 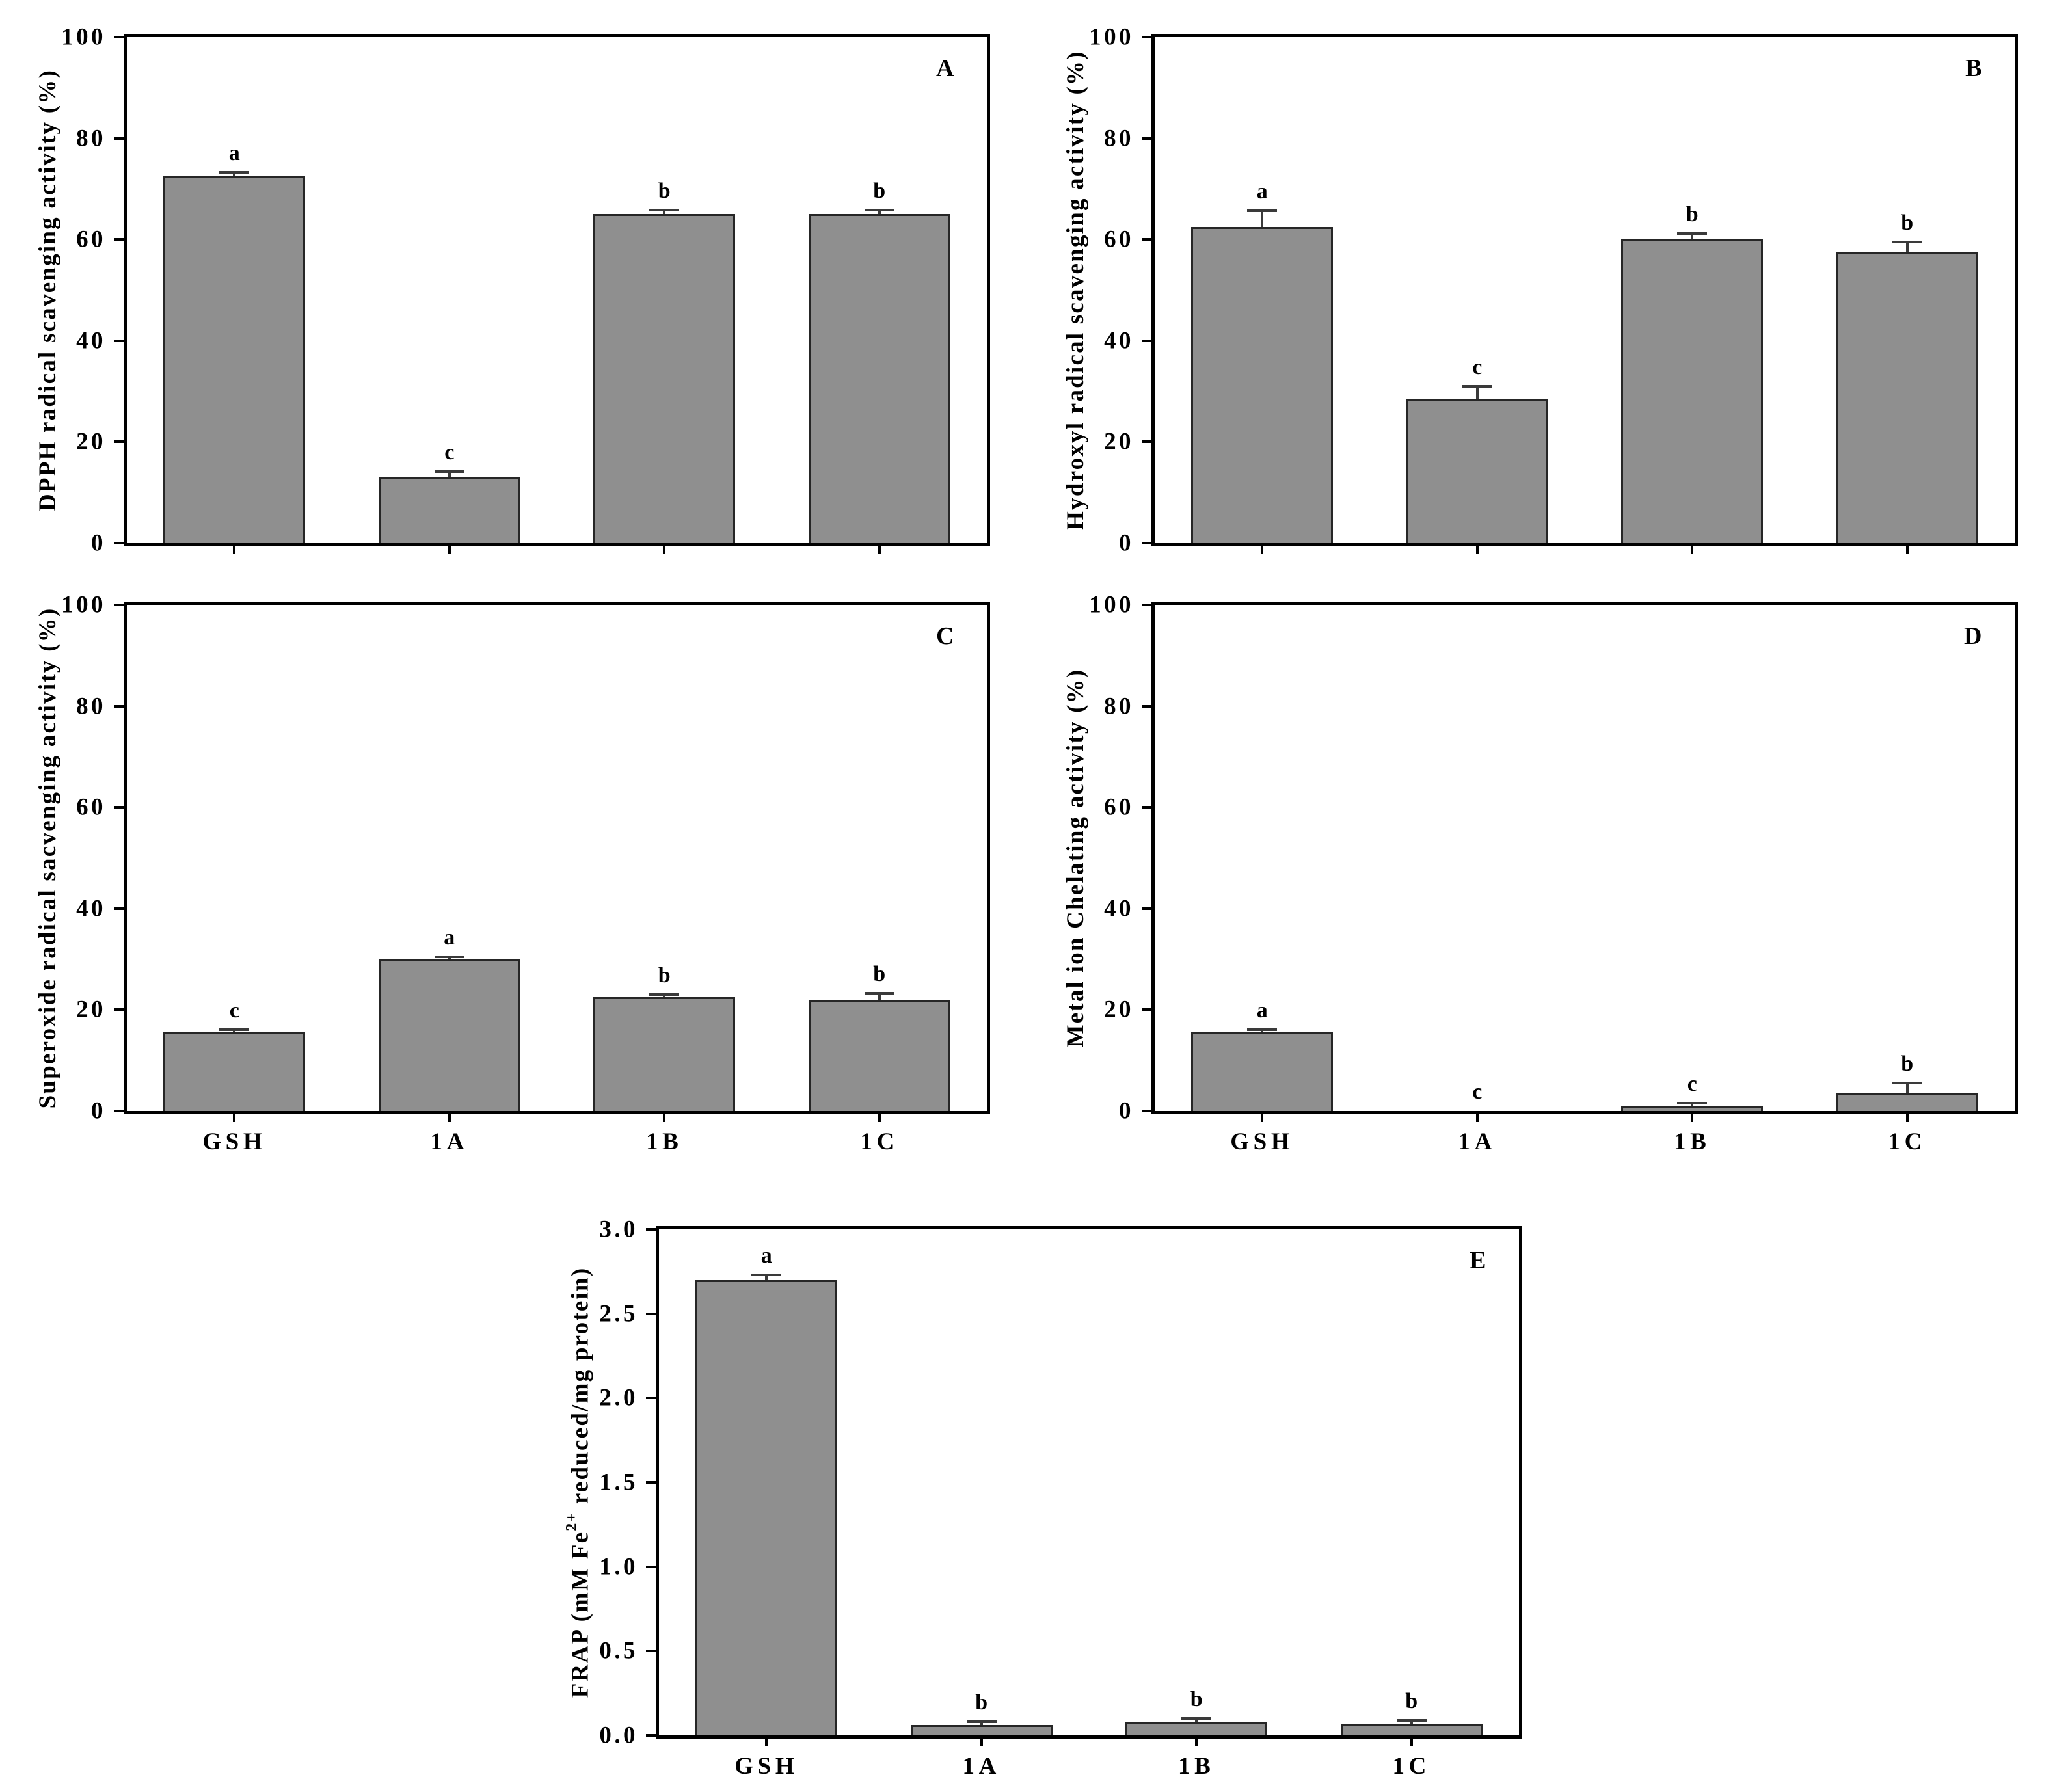 What do you see at coordinates (580, 1614) in the screenshot?
I see `y-axis-label-segment: FRAP (mM Fe` at bounding box center [580, 1614].